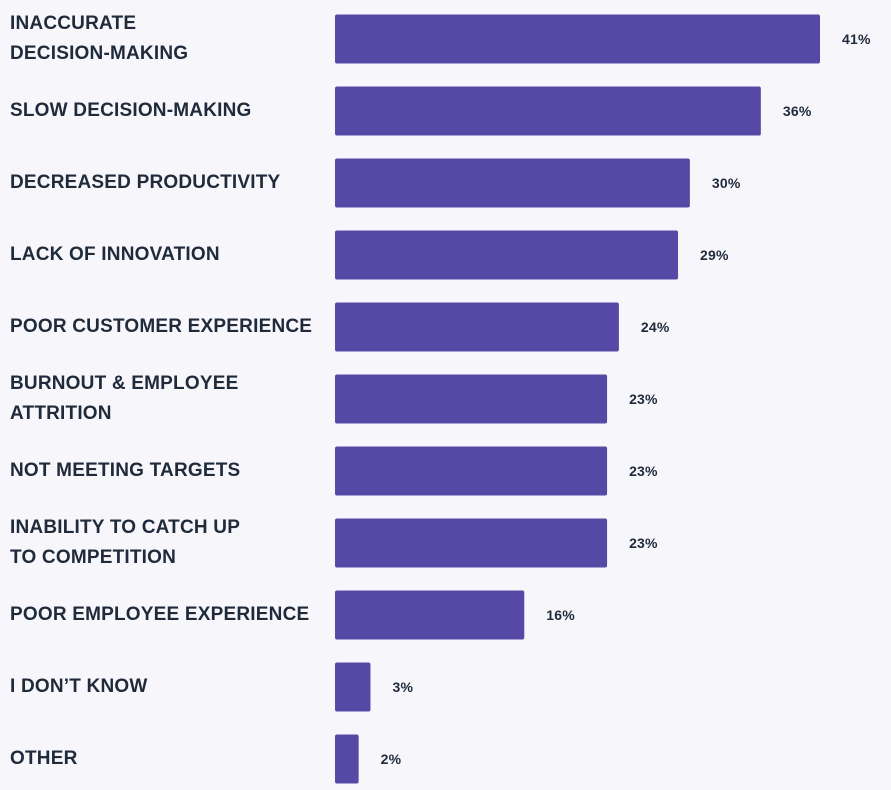 The height and width of the screenshot is (790, 891). I want to click on category-label-6: NOT MEETING TARGETS, so click(125, 470).